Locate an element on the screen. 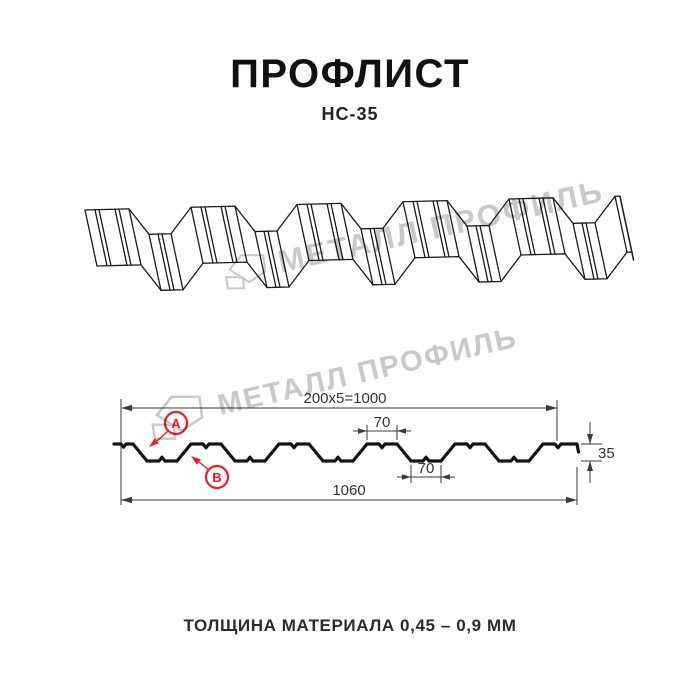 This screenshot has width=700, height=700. dim-total-label: 1060 is located at coordinates (348, 490).